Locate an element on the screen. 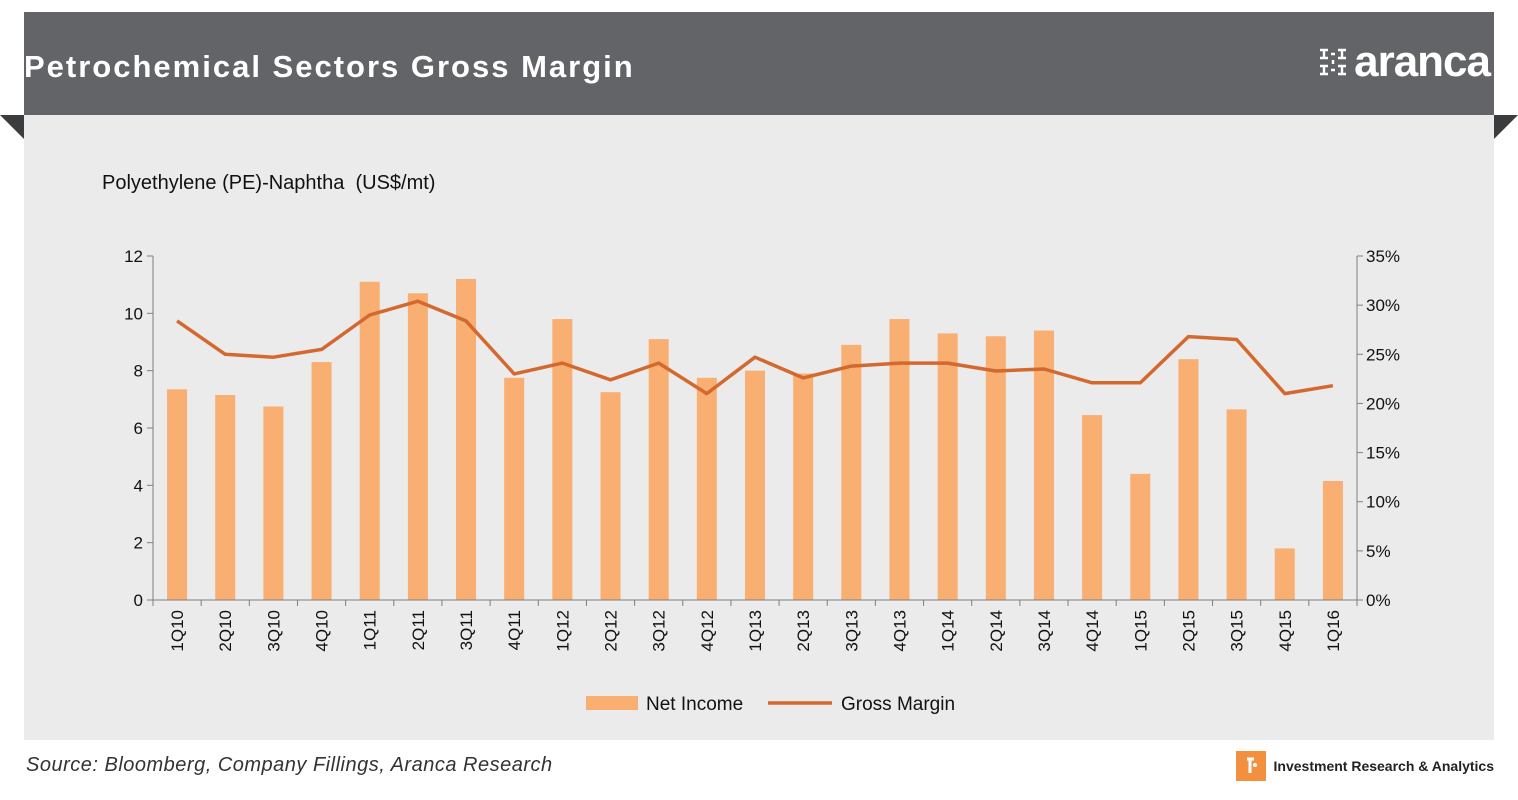 Image resolution: width=1518 pixels, height=800 pixels. line-series-group is located at coordinates (755, 347).